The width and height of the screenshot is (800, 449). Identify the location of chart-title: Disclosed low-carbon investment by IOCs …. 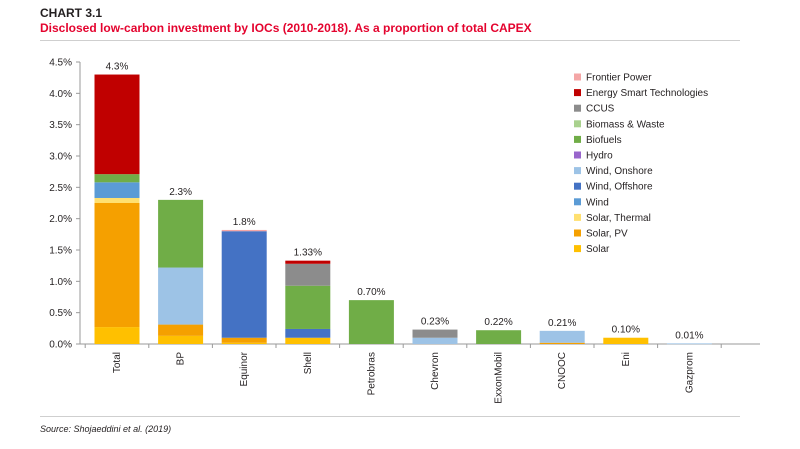
(286, 28).